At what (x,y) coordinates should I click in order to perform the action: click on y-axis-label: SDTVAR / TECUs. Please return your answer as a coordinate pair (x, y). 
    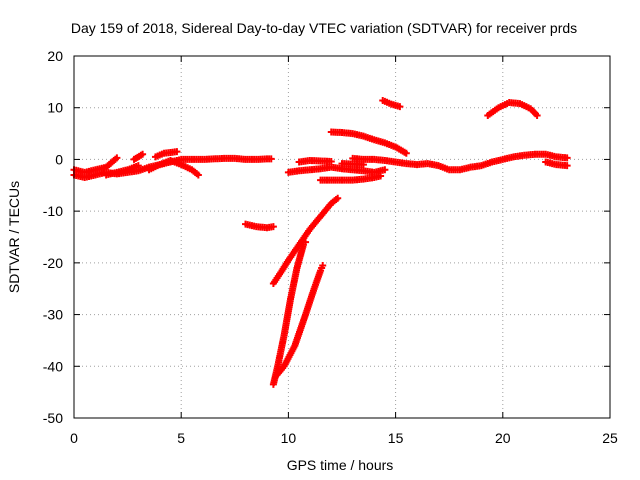
    Looking at the image, I should click on (14, 237).